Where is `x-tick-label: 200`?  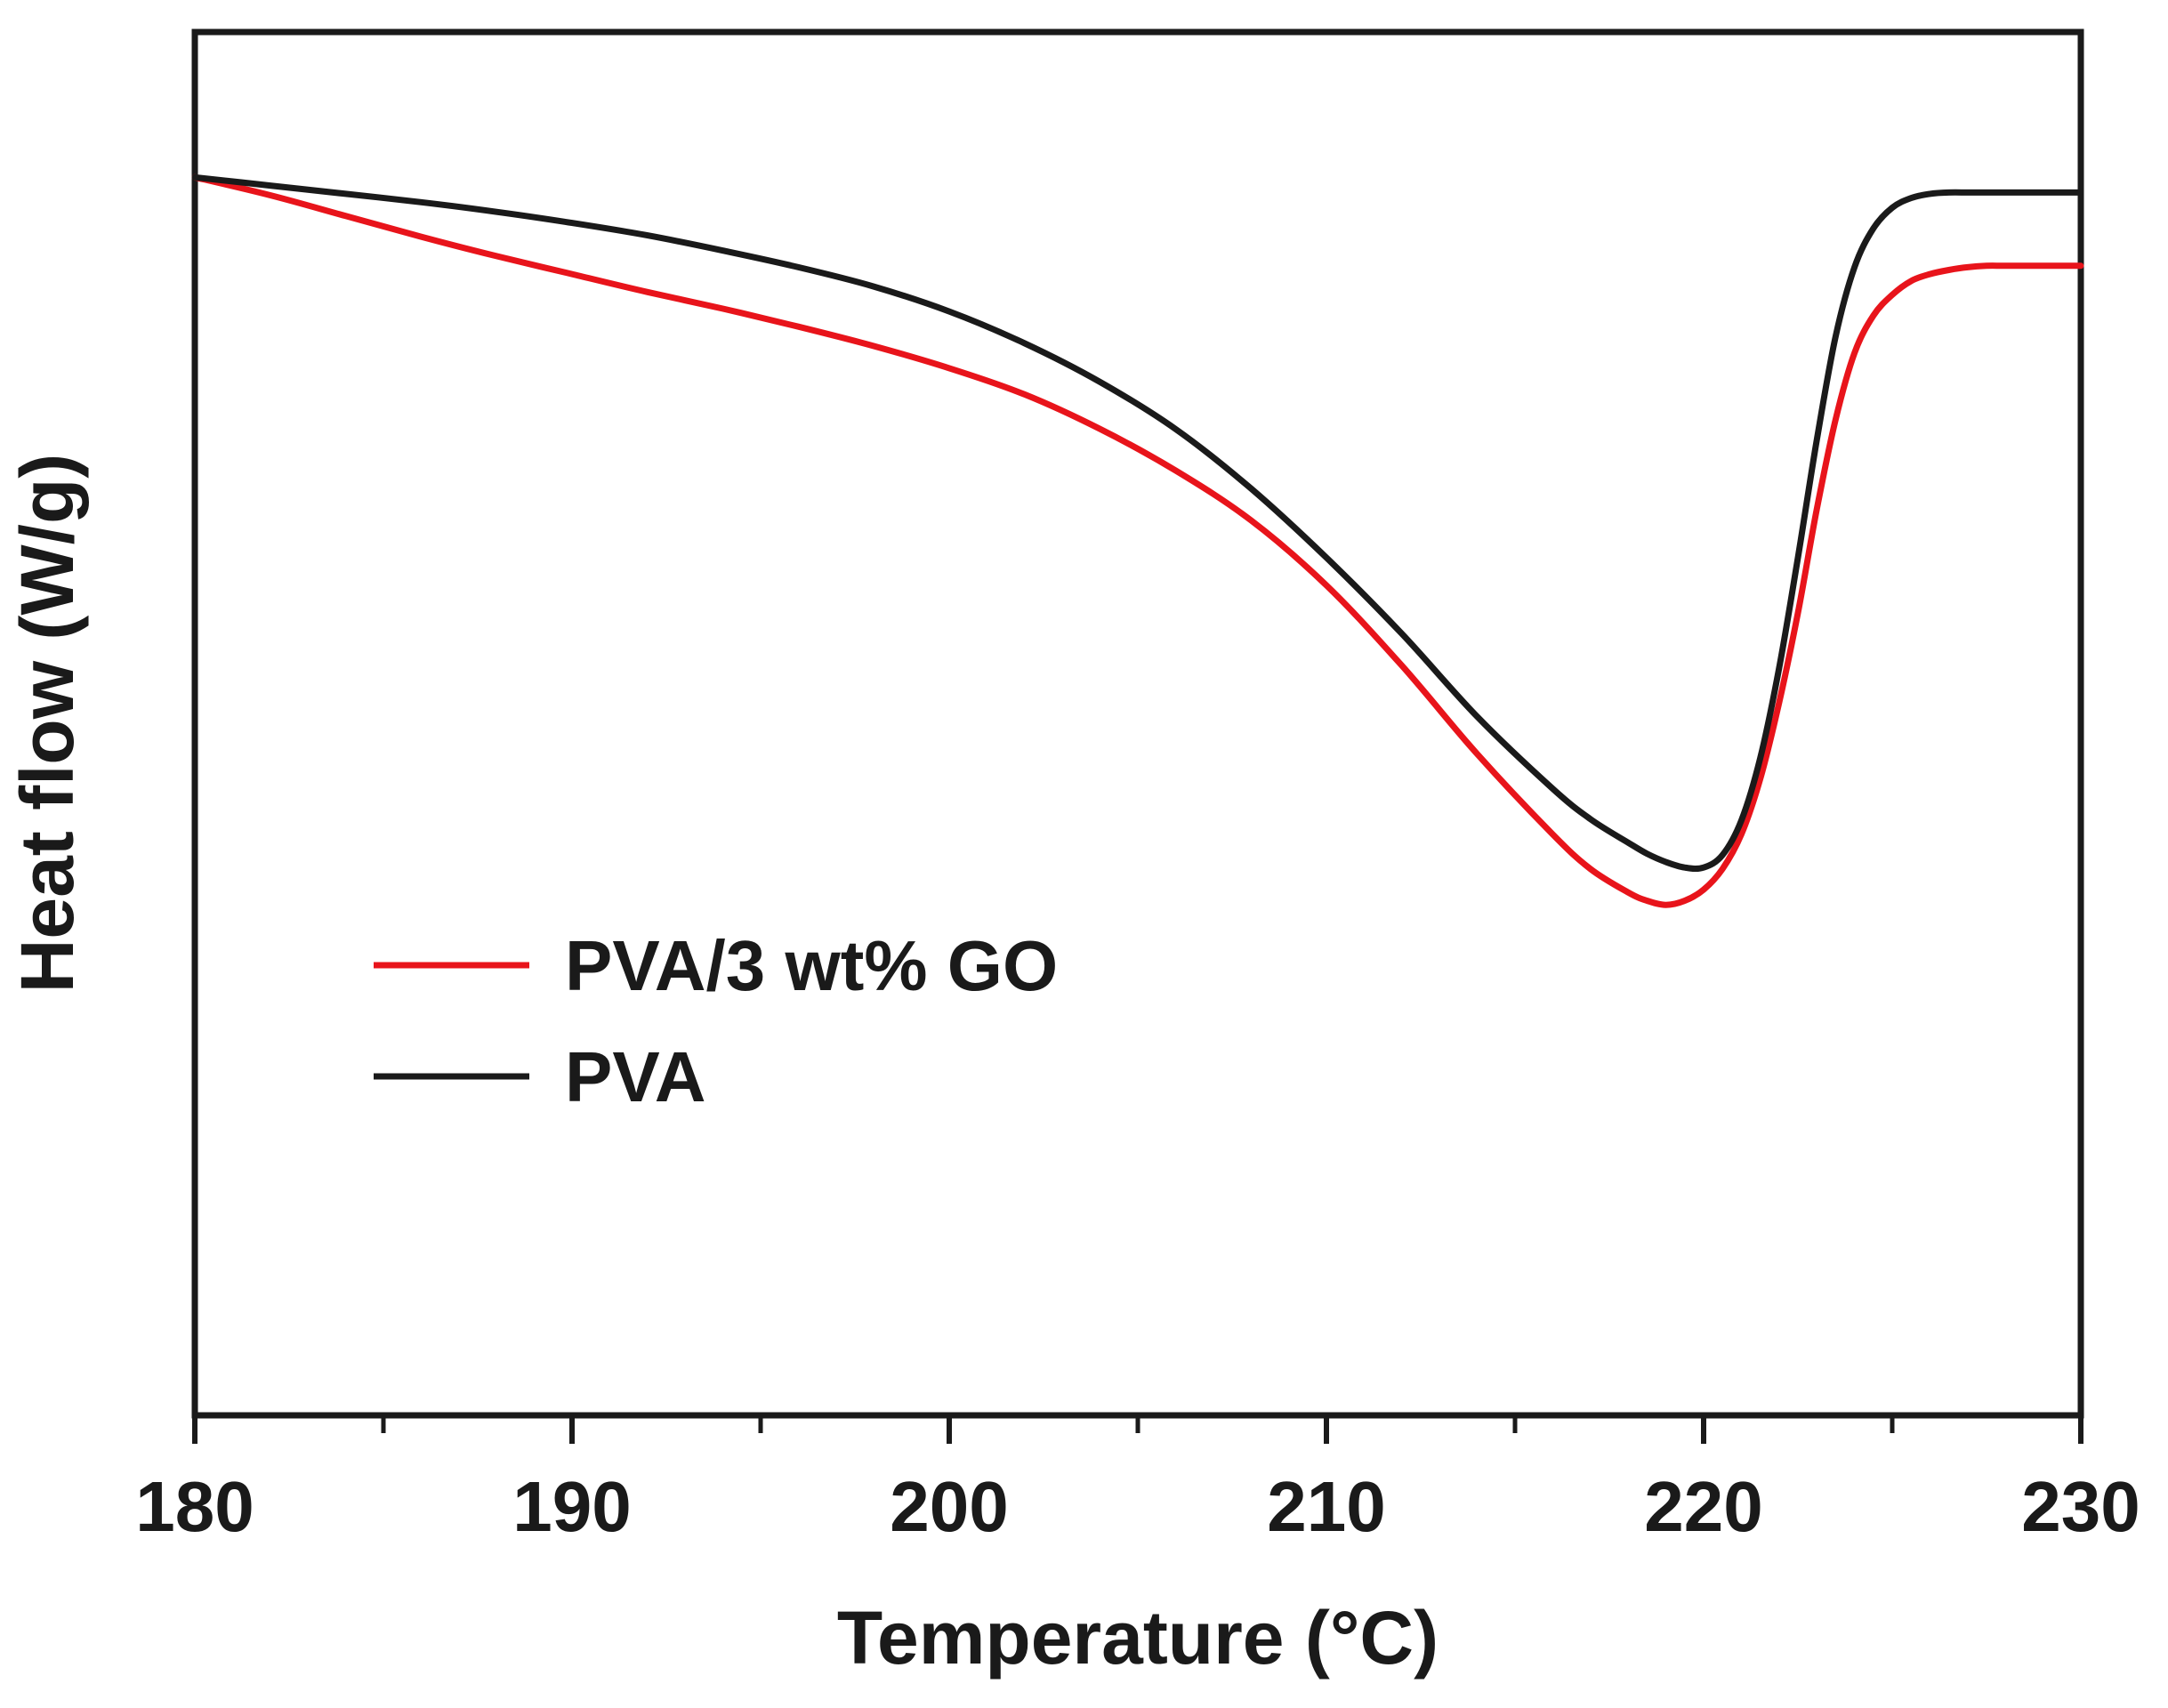
x-tick-label: 200 is located at coordinates (949, 1506).